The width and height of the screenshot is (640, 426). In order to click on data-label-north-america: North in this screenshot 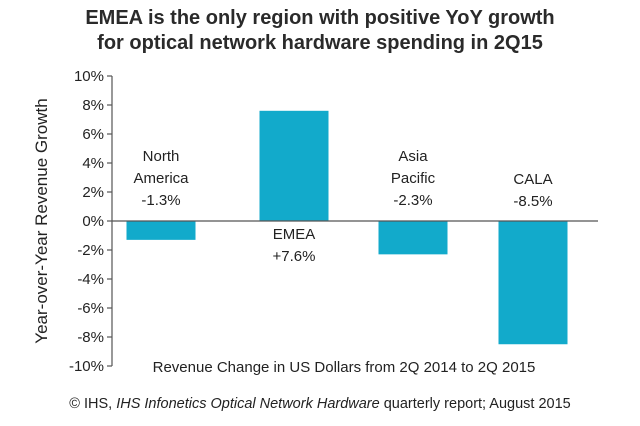, I will do `click(161, 156)`.